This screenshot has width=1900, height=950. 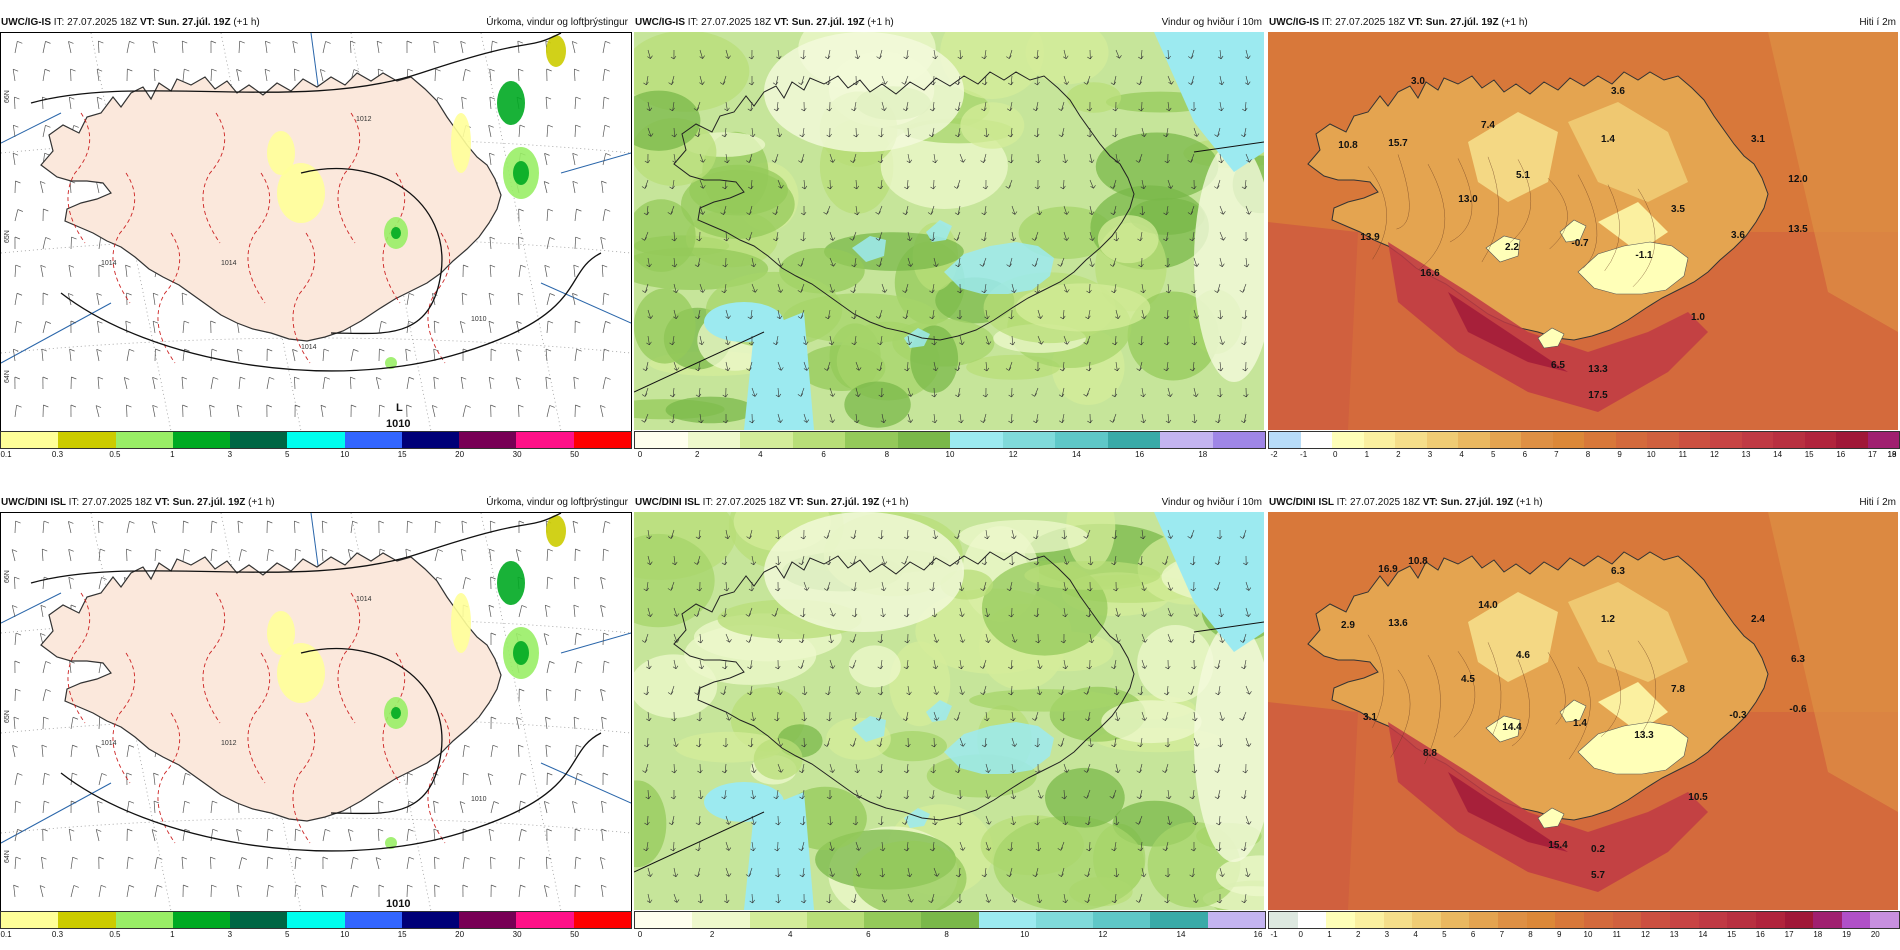 What do you see at coordinates (1580, 243) in the screenshot?
I see `temperature-value: -0.7` at bounding box center [1580, 243].